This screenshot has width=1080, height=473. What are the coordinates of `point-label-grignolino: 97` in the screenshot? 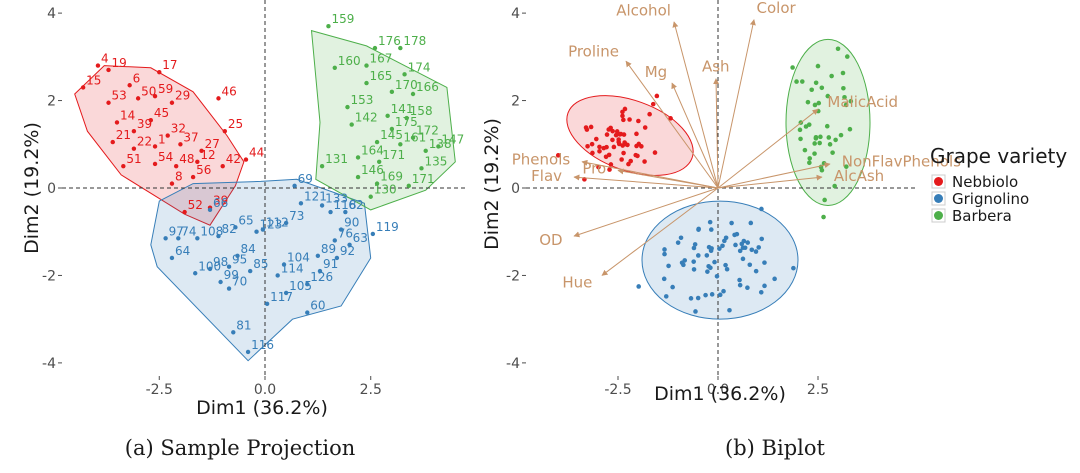 It's located at (176, 231).